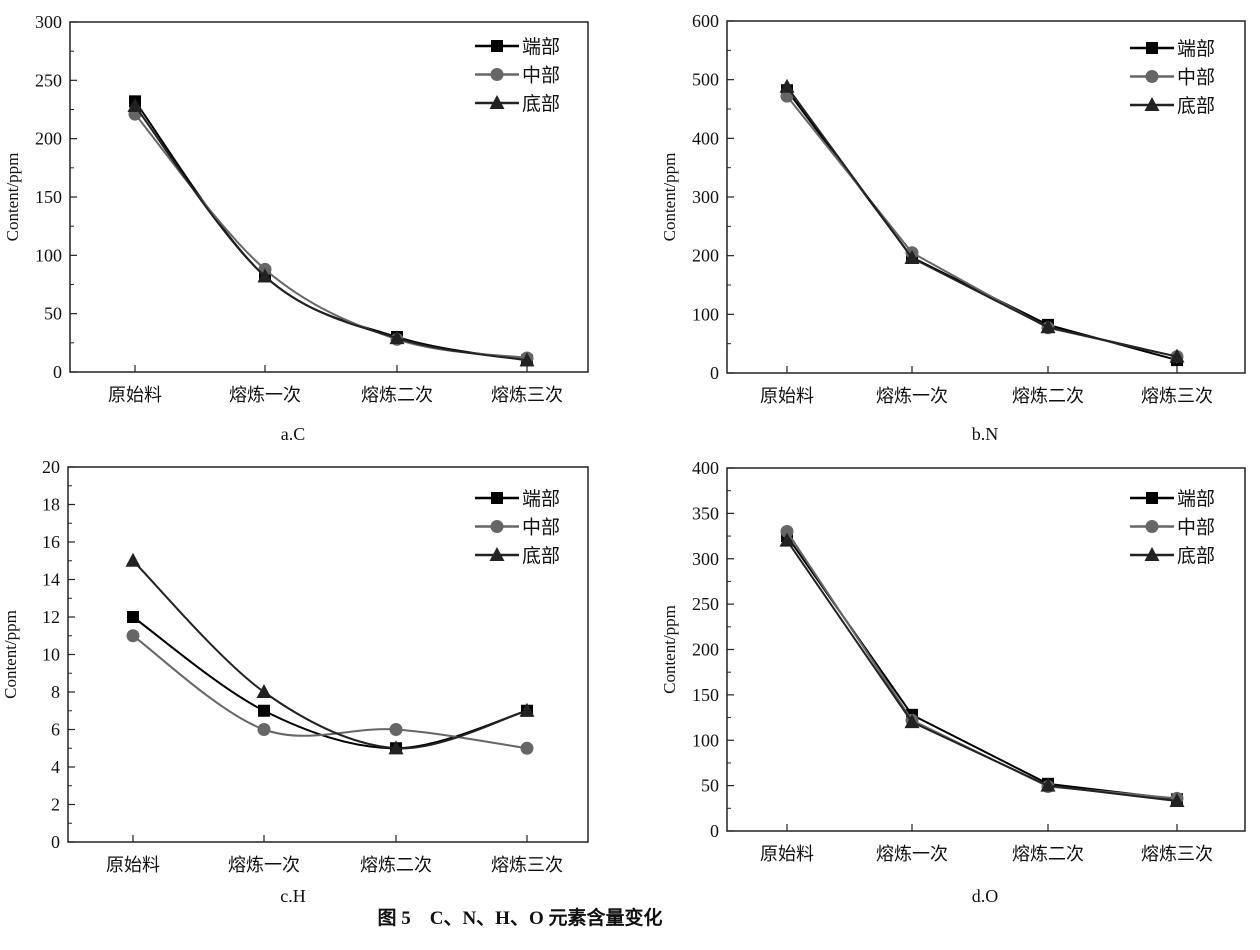 The width and height of the screenshot is (1260, 950). Describe the element at coordinates (705, 80) in the screenshot. I see `y-tick-label: 500` at that location.